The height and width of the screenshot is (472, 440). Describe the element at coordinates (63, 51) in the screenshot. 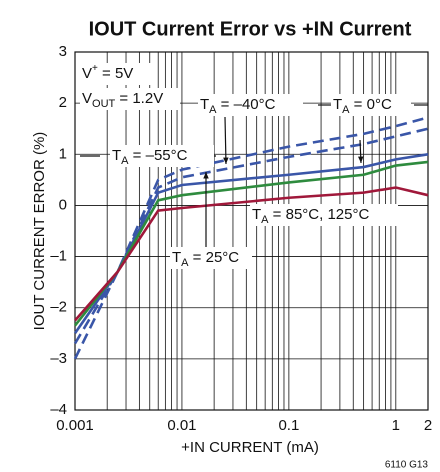

I see `y-tick-label: 3` at that location.